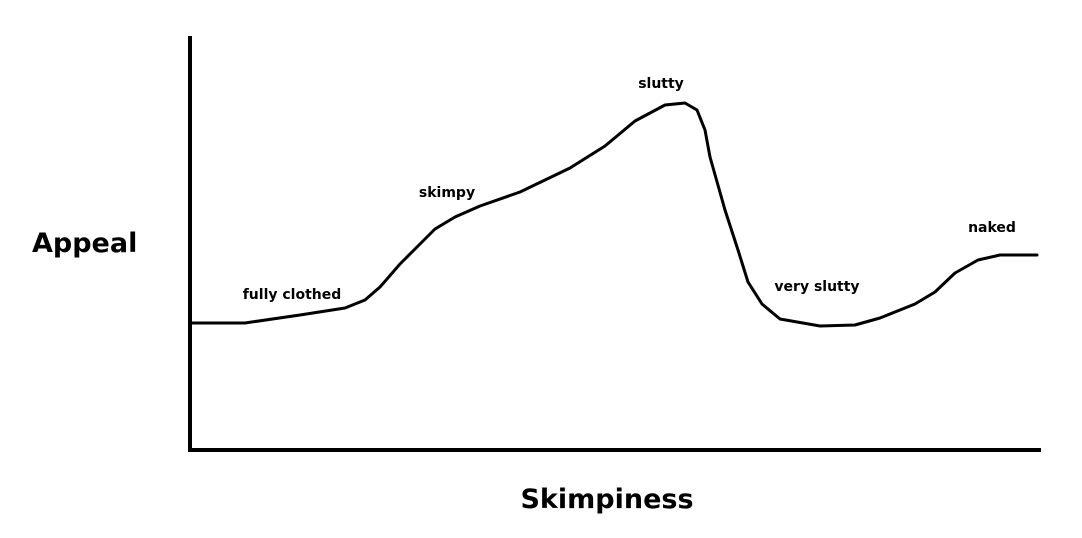 The image size is (1082, 538). Describe the element at coordinates (992, 228) in the screenshot. I see `annotation: naked` at that location.